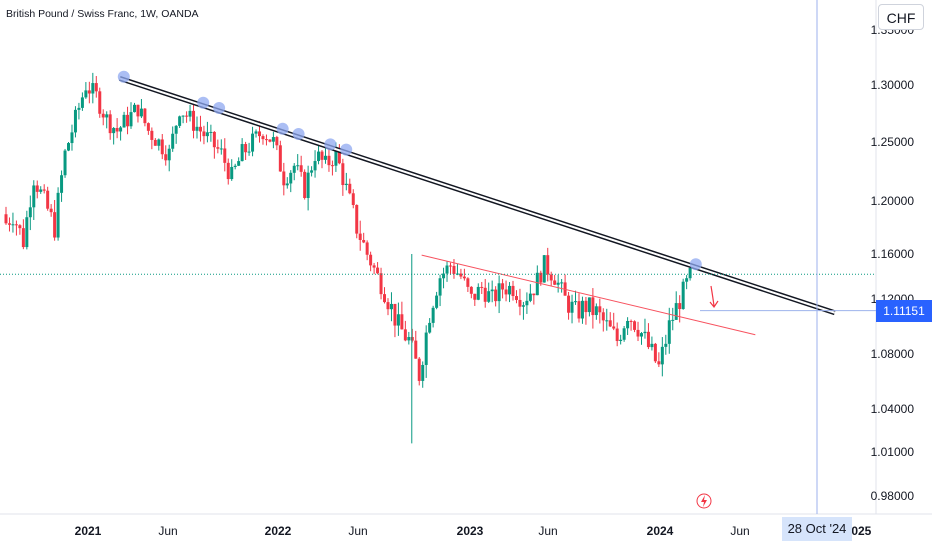 Image resolution: width=932 pixels, height=550 pixels. Describe the element at coordinates (901, 17) in the screenshot. I see `currency-button: CHF` at that location.